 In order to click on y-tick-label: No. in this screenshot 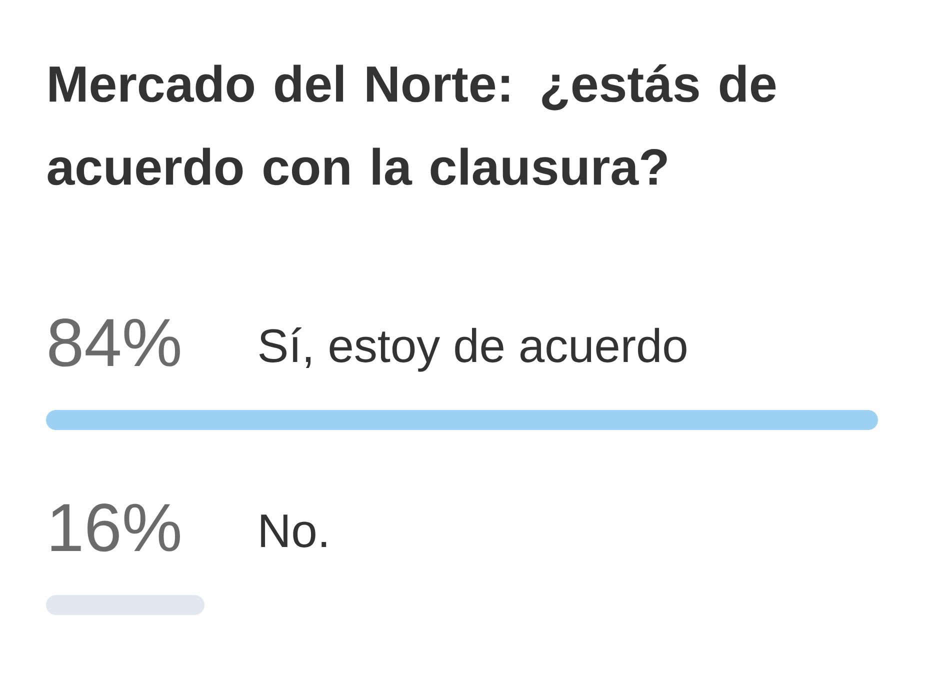, I will do `click(293, 531)`.